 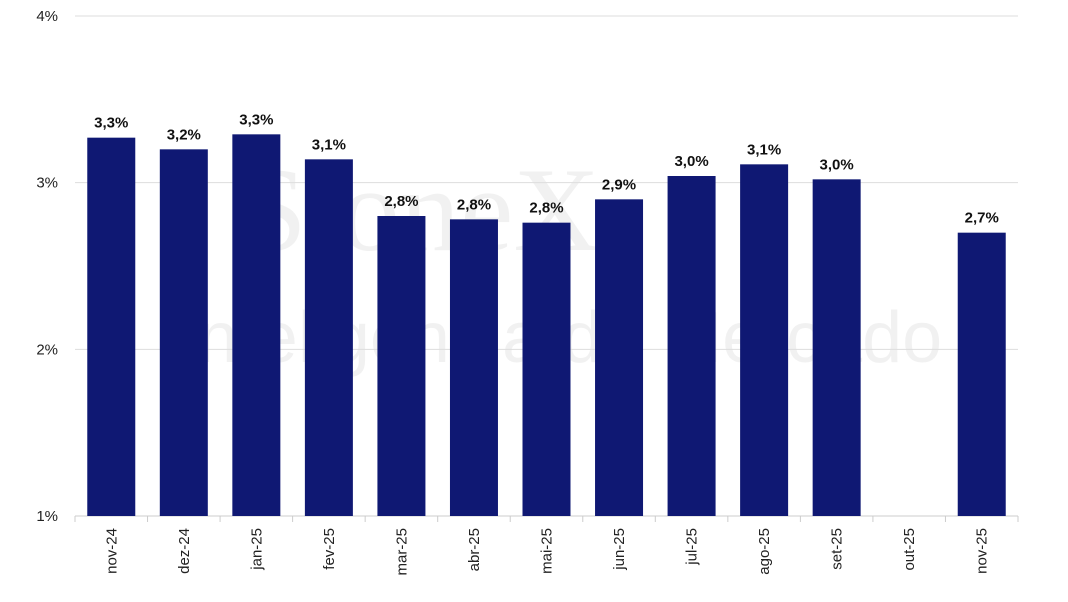 I want to click on y-tick-label: 2%, so click(x=47, y=349).